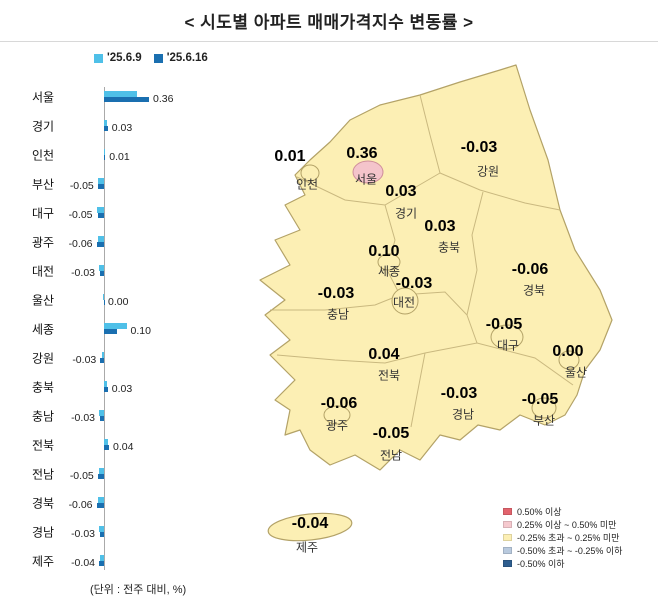  I want to click on map-region-name: 전북, so click(389, 375).